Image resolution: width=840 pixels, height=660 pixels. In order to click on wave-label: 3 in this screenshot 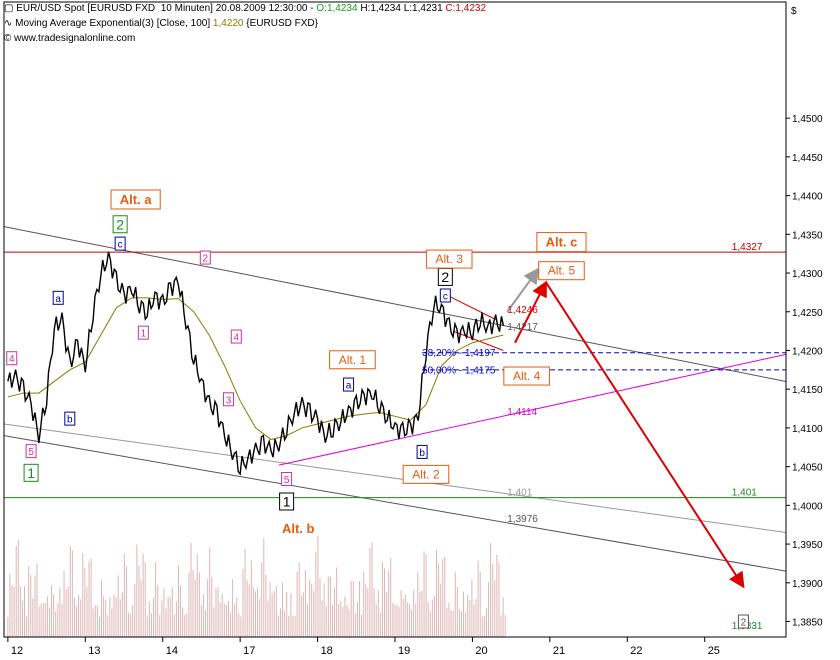, I will do `click(229, 400)`.